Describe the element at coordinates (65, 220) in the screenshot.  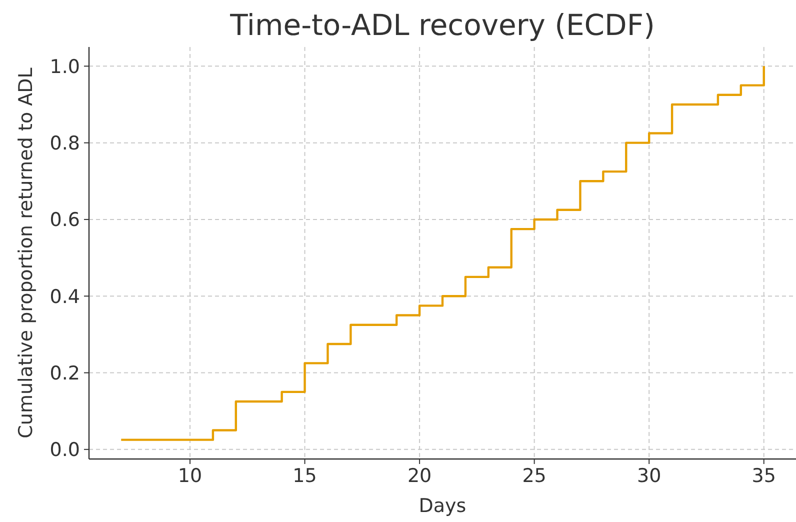
I see `y-tick-label: 0.6` at that location.